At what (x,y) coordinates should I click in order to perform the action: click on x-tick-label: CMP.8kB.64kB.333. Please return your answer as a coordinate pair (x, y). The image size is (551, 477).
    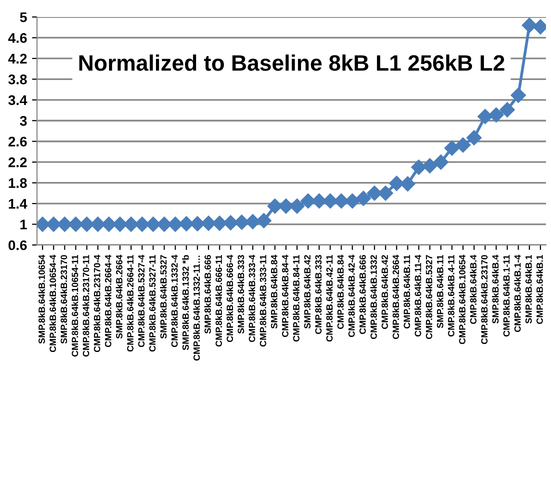
    Looking at the image, I should click on (318, 294).